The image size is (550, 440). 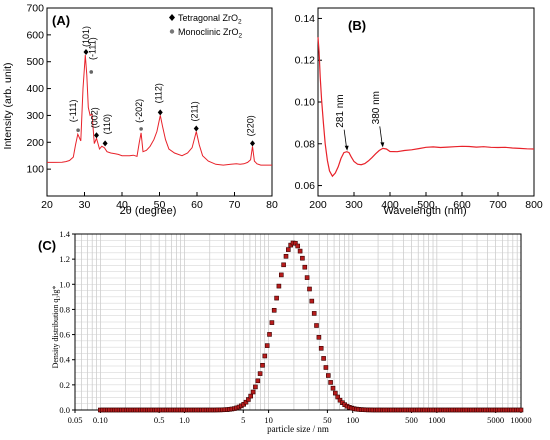 I want to click on psd-y-tick-label: 0.0, so click(x=64, y=410).